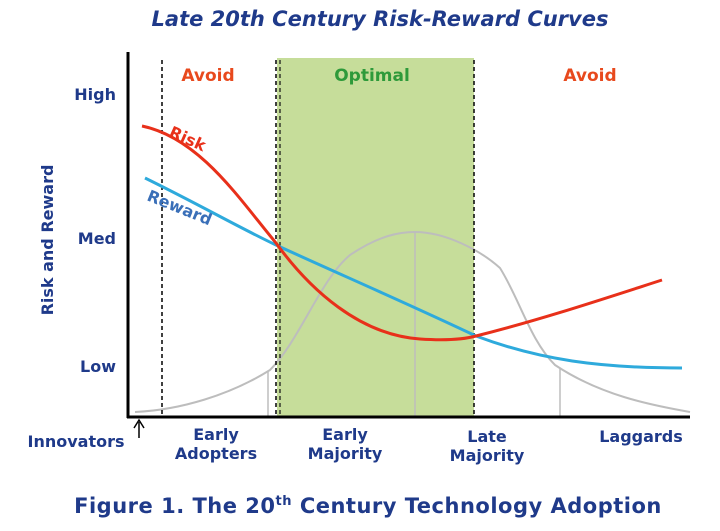 The width and height of the screenshot is (720, 531). What do you see at coordinates (380, 19) in the screenshot?
I see `chart-title: Late 20th Century Risk-Reward Curves` at bounding box center [380, 19].